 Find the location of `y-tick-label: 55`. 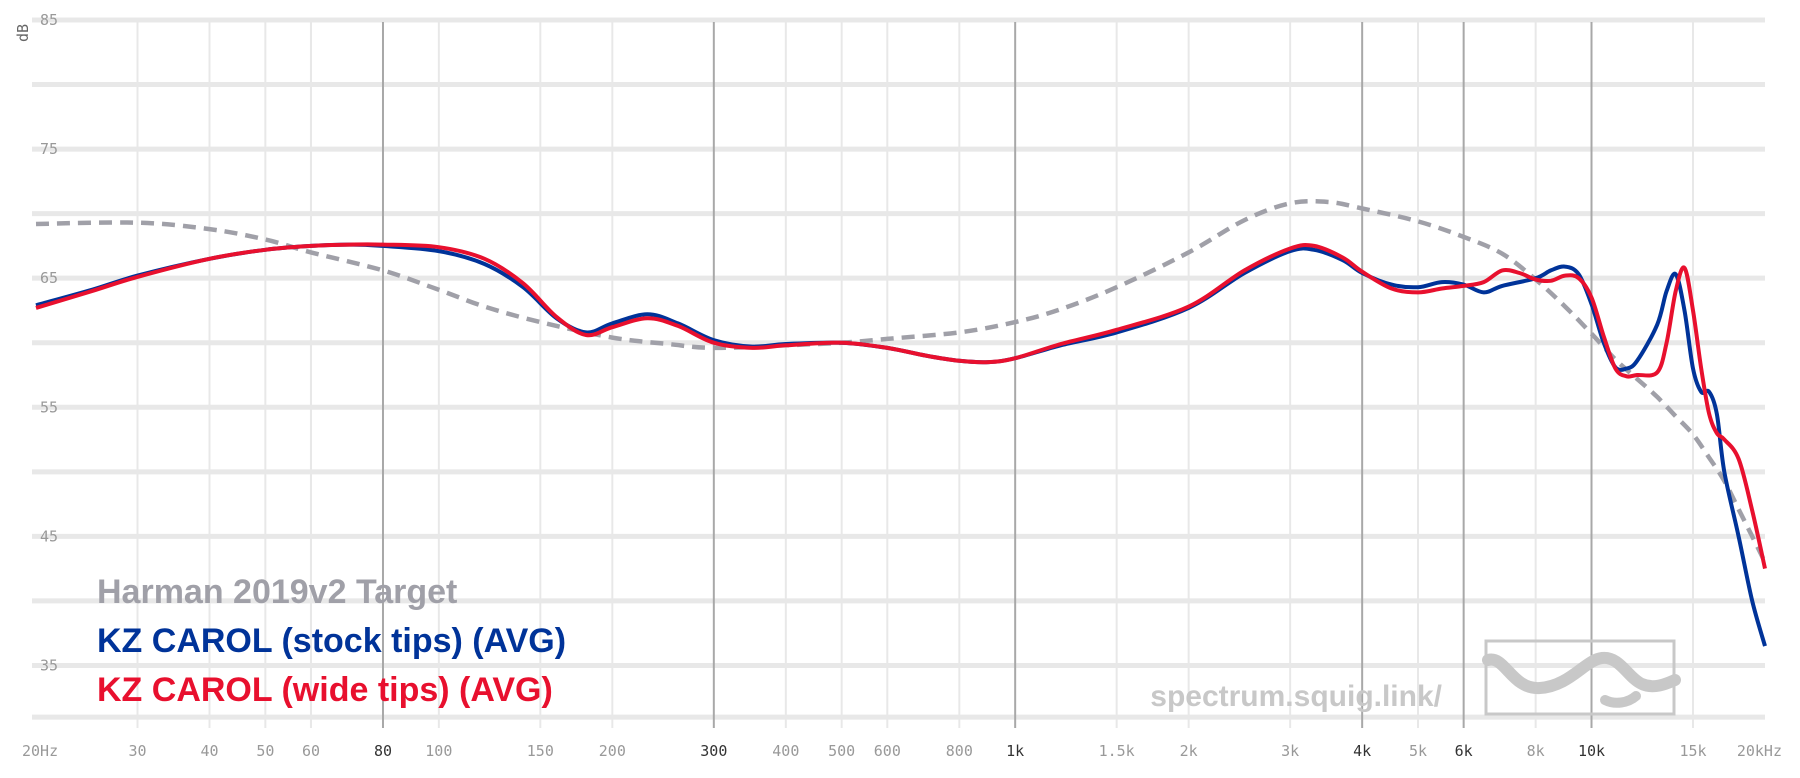

y-tick-label: 55 is located at coordinates (49, 407).